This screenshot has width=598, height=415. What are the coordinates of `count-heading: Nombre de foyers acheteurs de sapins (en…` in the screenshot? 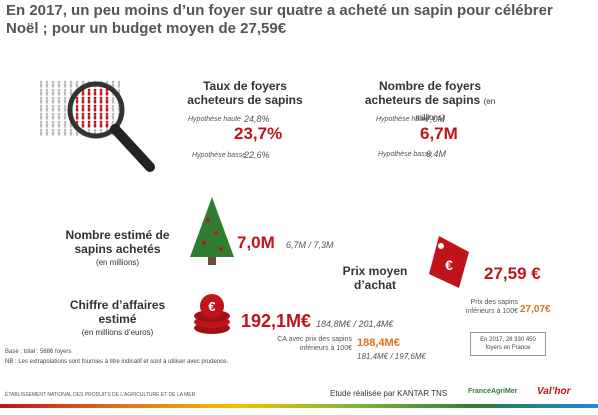 It's located at (430, 102).